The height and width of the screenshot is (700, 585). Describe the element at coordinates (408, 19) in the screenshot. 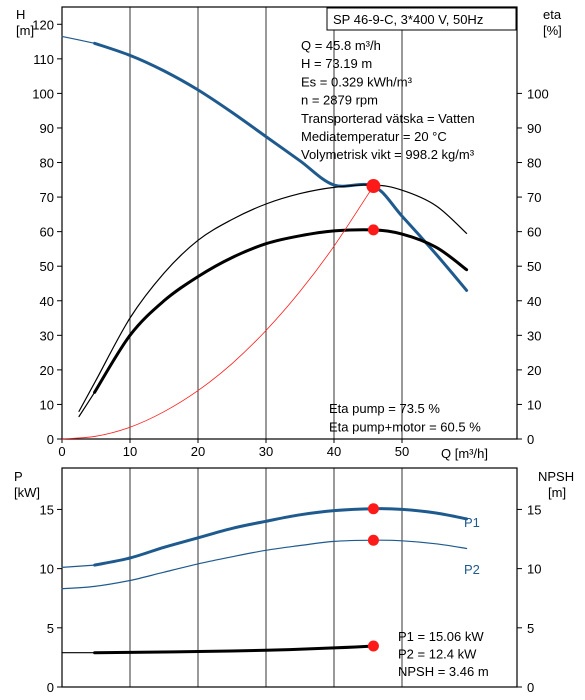

I see `model-label: SP 46-9-C, 3*400 V, 50Hz` at that location.